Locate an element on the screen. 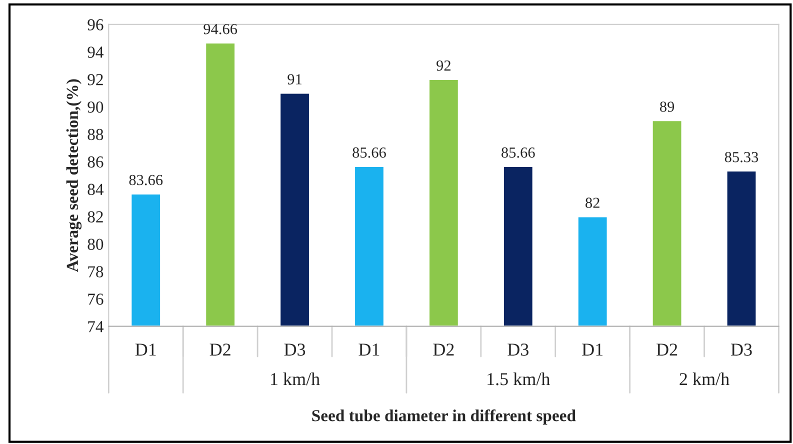  y-tick-label: 78 is located at coordinates (96, 272).